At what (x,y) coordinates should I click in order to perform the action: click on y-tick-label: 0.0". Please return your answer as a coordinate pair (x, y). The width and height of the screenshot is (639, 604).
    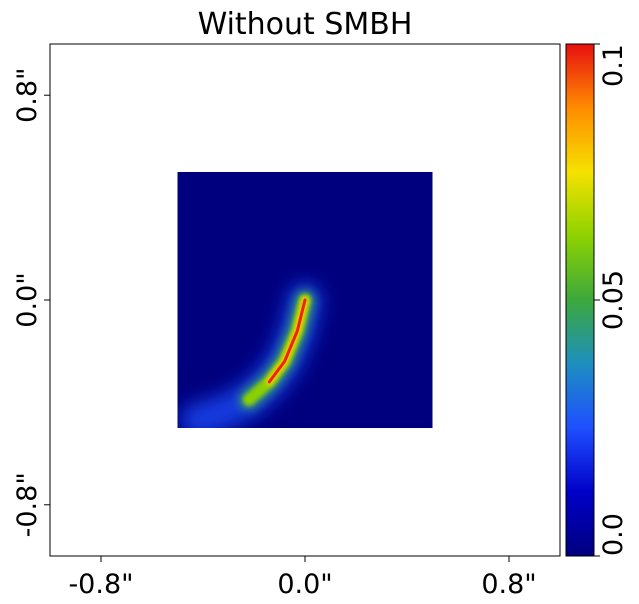
    Looking at the image, I should click on (27, 299).